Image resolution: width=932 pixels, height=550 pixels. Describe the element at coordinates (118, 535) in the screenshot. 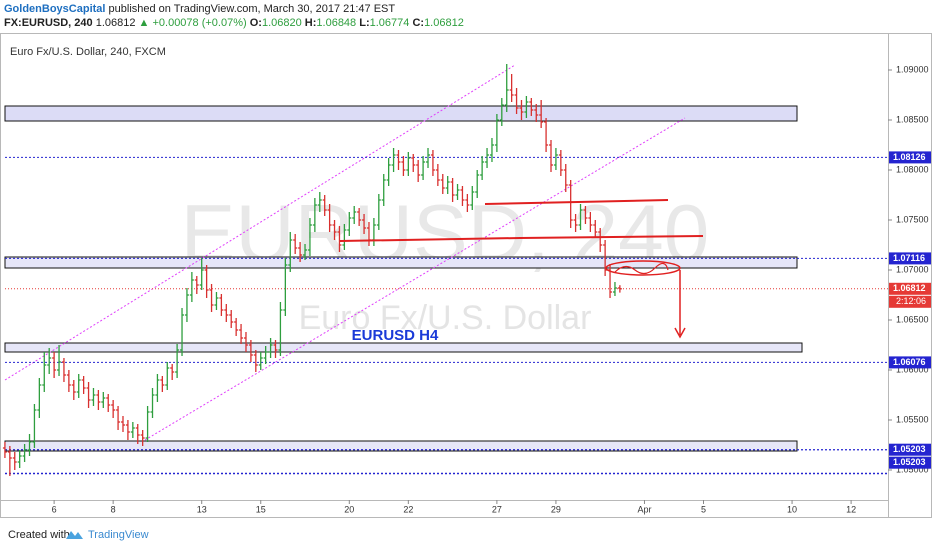

I see `footer-brand: TradingView` at that location.